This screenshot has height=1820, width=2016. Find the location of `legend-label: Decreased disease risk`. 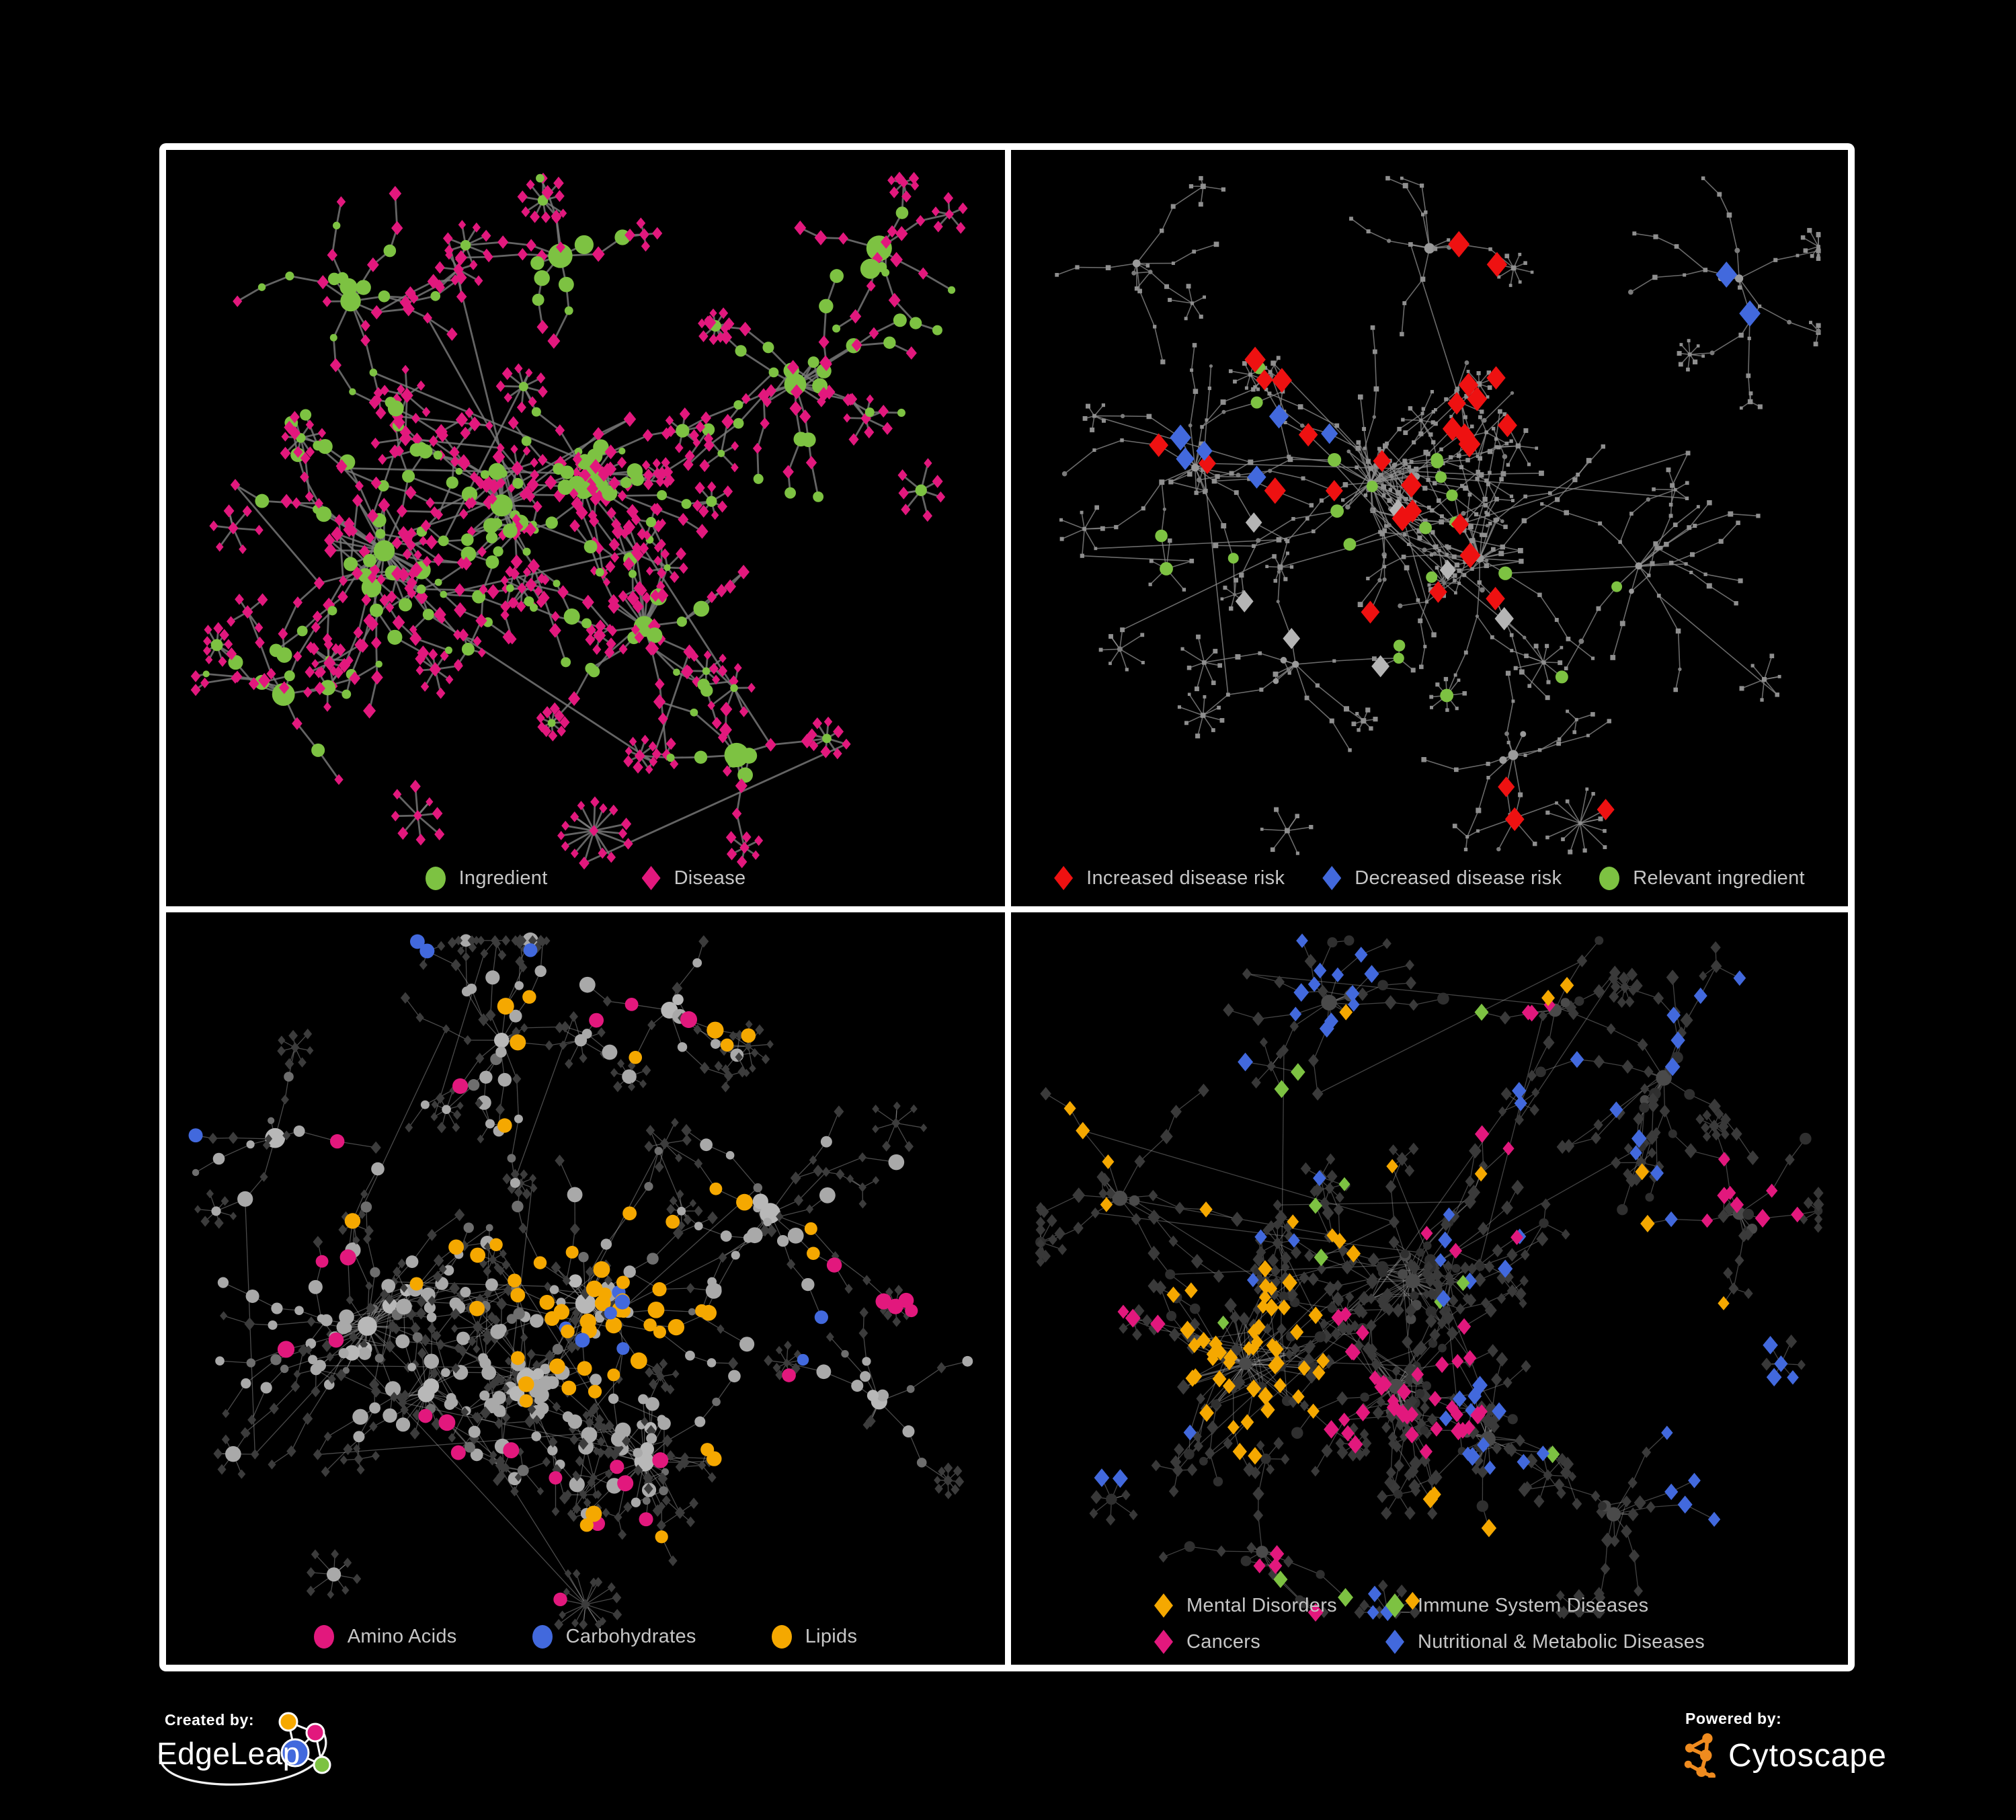

legend-label: Decreased disease risk is located at coordinates (1458, 878).